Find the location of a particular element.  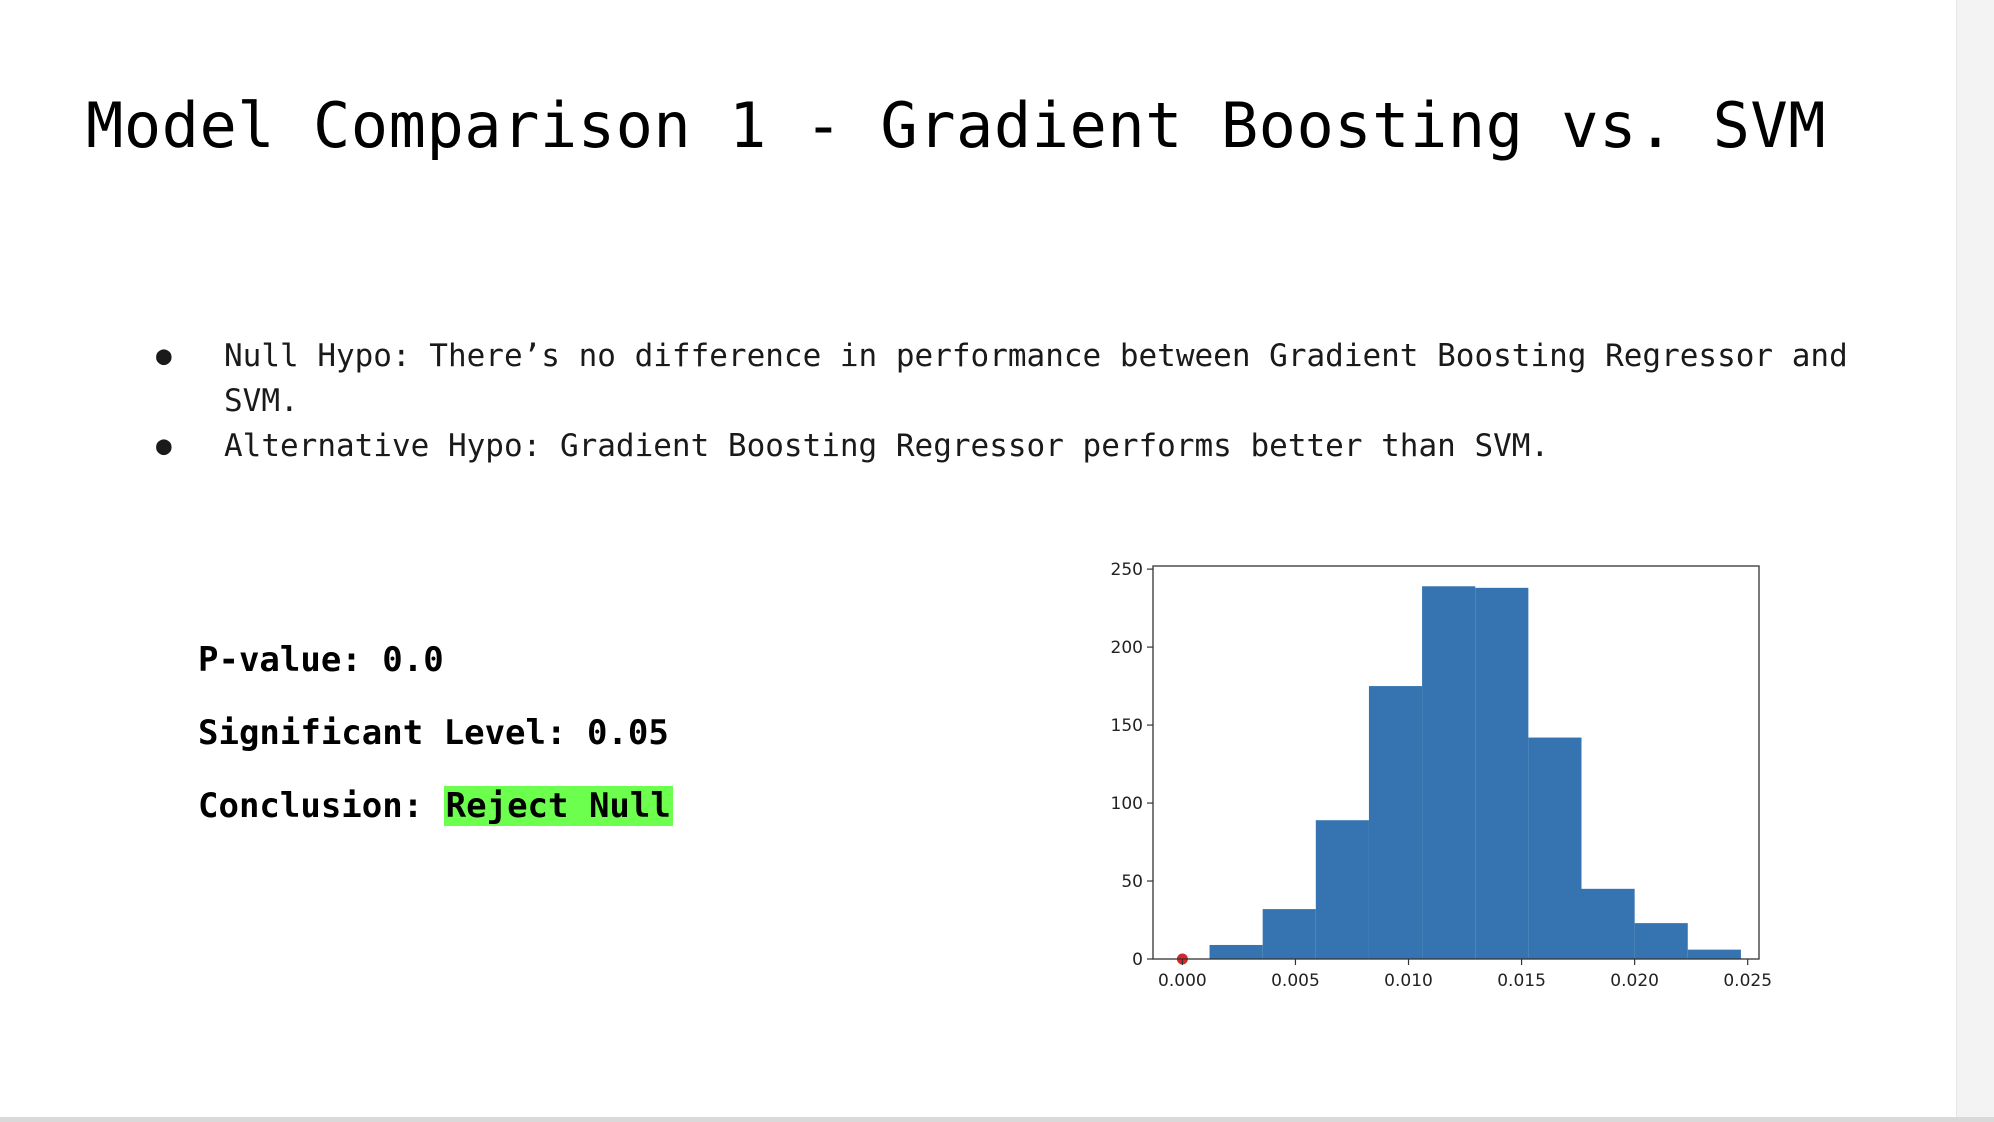

y-tick-label: 250 is located at coordinates (1127, 570).